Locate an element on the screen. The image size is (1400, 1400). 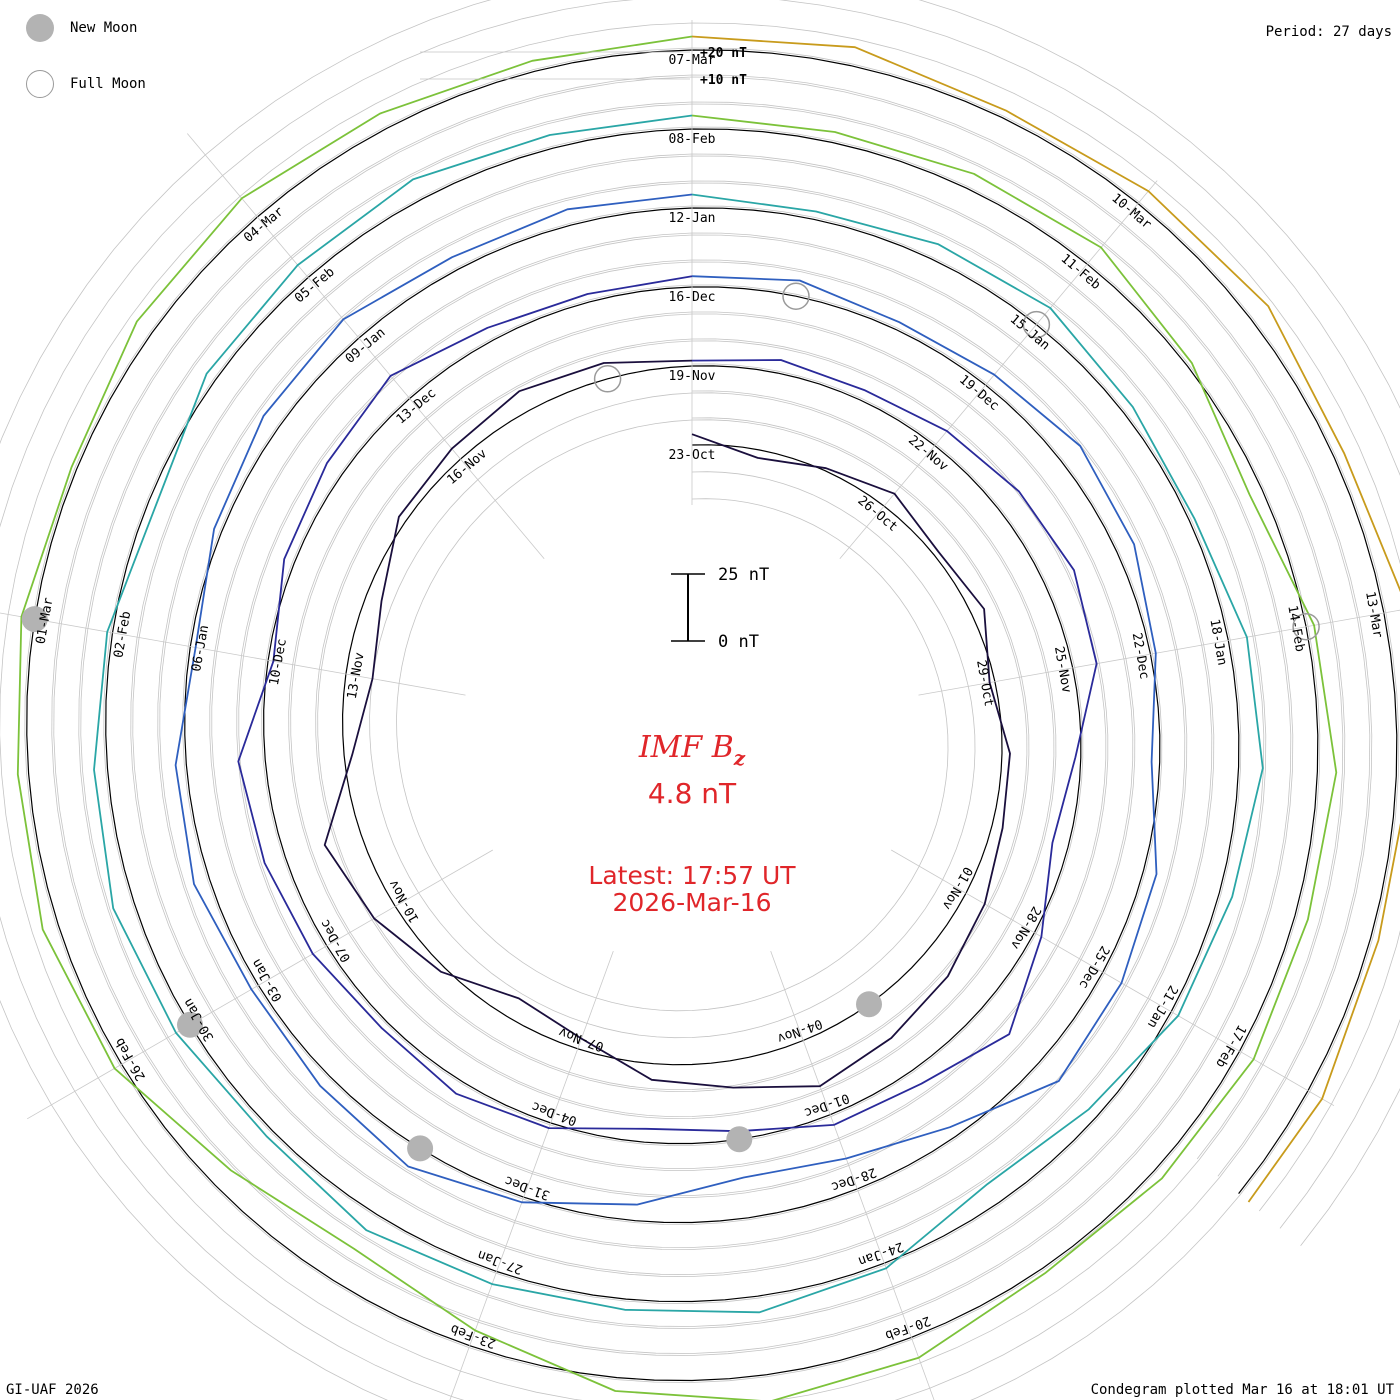
current-value: 4.8 nT is located at coordinates (692, 793).